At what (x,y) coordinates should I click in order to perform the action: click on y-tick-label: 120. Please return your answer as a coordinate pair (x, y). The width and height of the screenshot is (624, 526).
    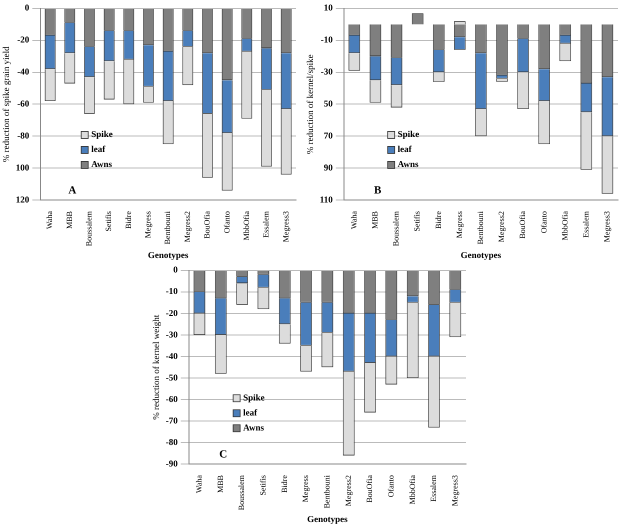
    Looking at the image, I should click on (23, 199).